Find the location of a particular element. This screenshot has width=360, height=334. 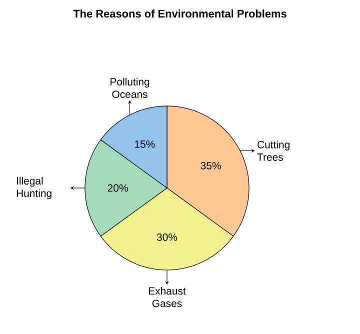

slice-label: Polluting Oceans is located at coordinates (130, 88).